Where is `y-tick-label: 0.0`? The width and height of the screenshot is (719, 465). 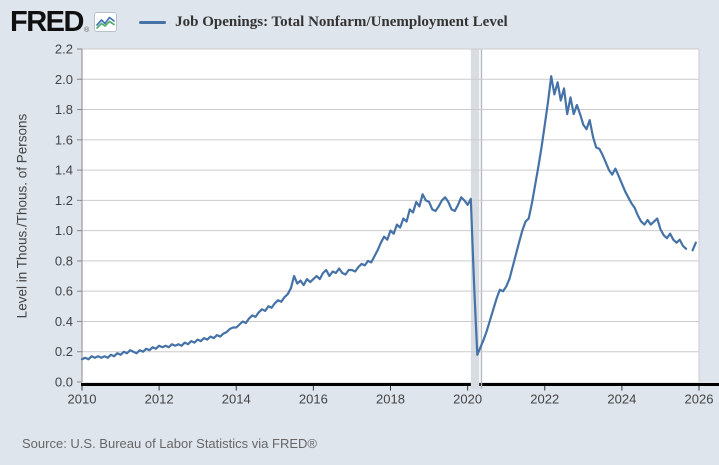 y-tick-label: 0.0 is located at coordinates (64, 382).